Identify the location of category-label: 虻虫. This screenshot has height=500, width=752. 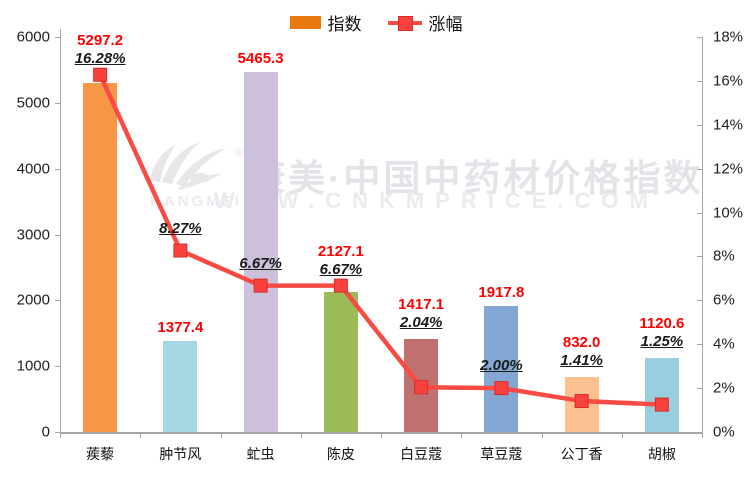
(260, 455).